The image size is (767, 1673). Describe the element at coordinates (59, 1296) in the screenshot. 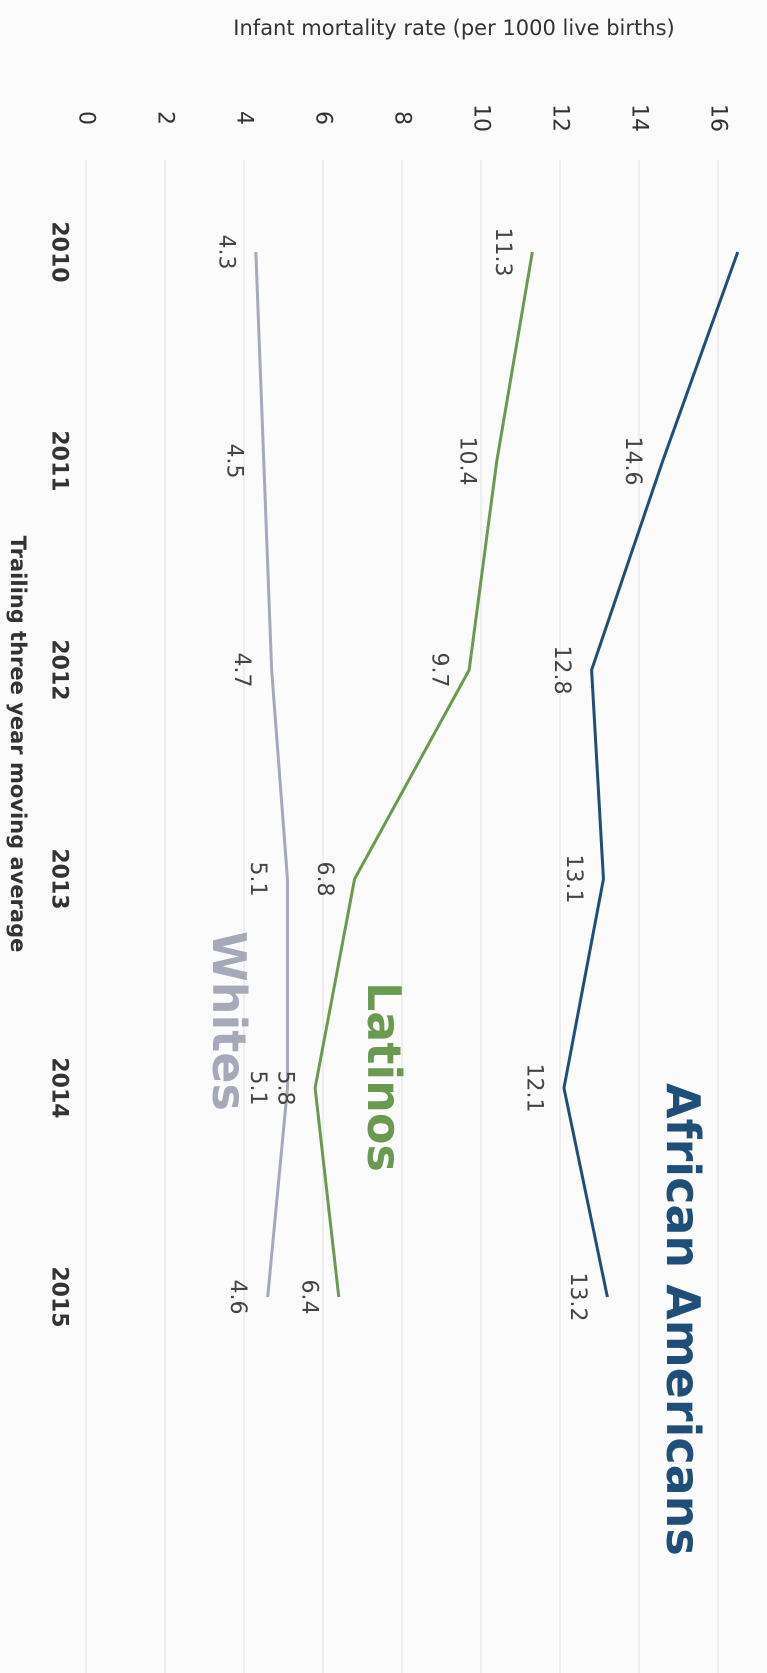

I see `x-tick-2015: 2015` at that location.